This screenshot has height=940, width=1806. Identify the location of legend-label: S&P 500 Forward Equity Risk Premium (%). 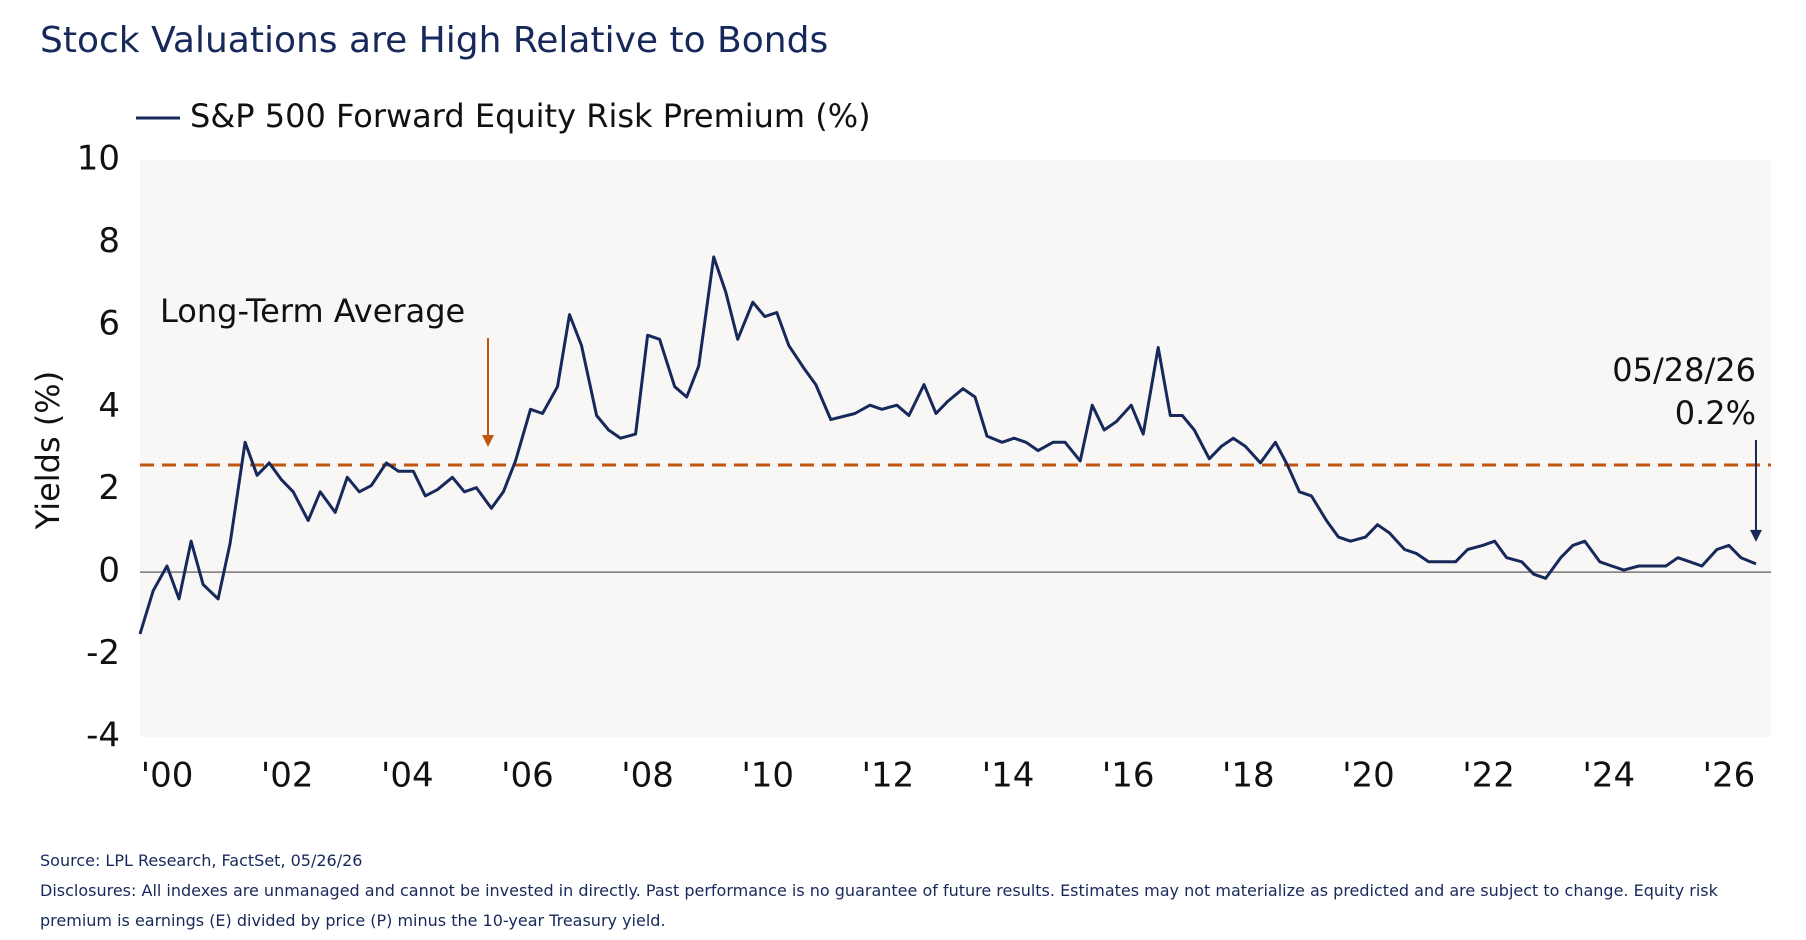
(530, 116).